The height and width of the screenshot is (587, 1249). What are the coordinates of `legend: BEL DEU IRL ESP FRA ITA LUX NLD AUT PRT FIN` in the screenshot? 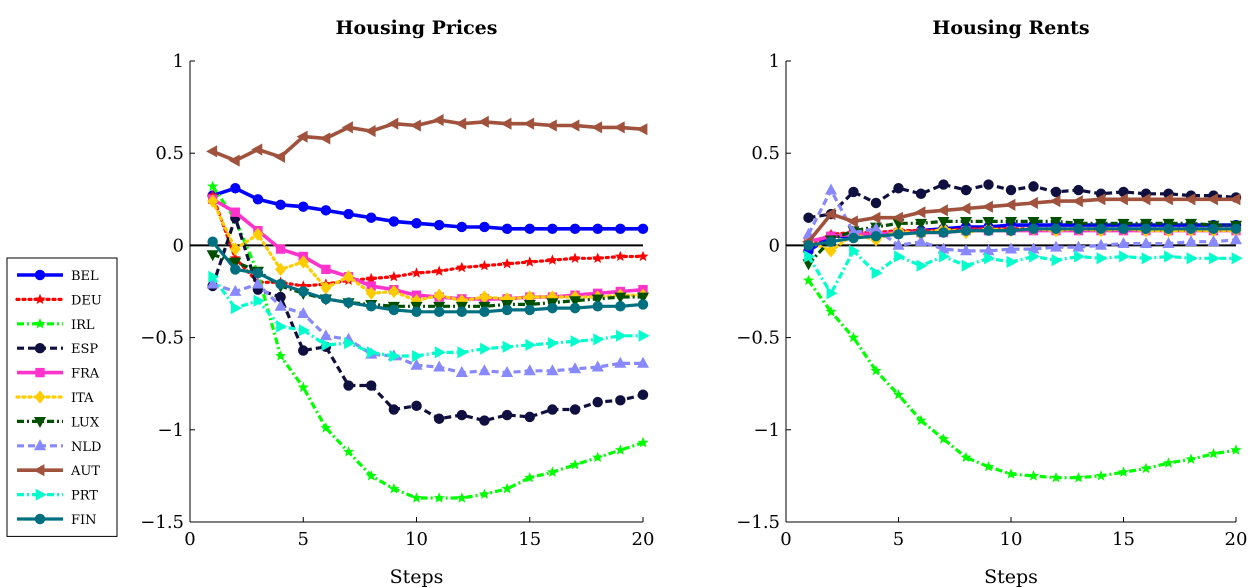 It's located at (62, 397).